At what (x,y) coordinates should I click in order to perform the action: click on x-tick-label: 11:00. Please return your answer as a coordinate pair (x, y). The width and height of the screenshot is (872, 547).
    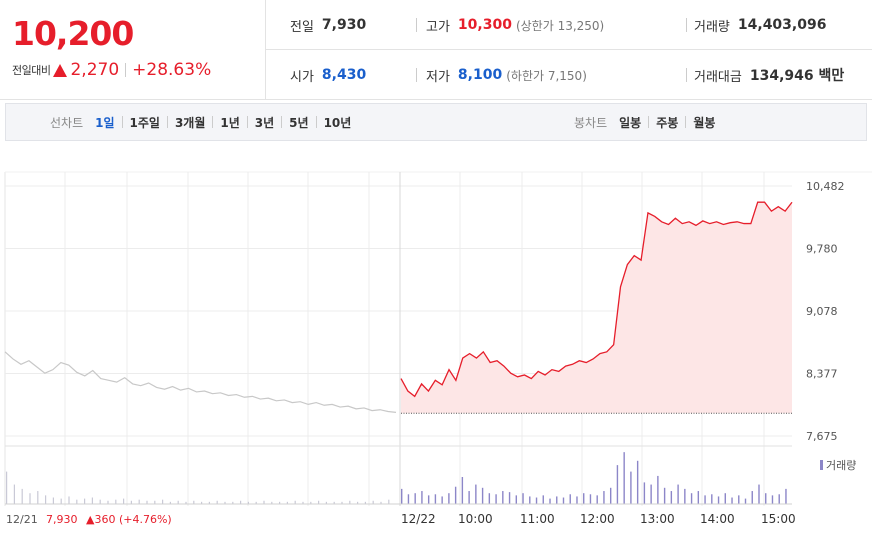
    Looking at the image, I should click on (537, 519).